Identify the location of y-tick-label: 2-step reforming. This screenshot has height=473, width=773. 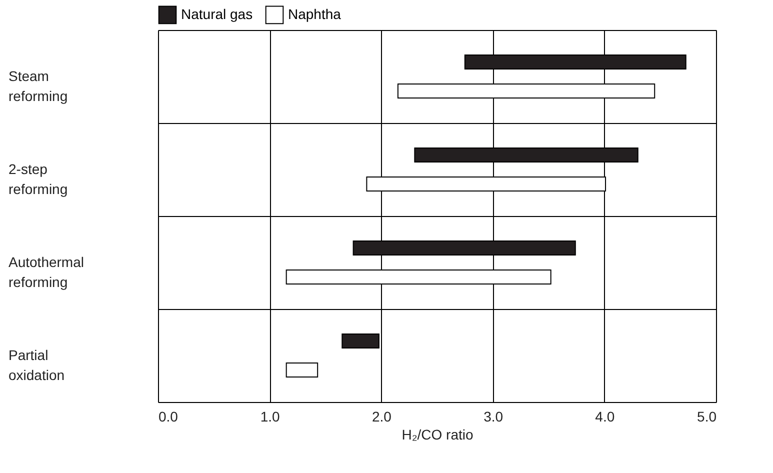
(38, 179).